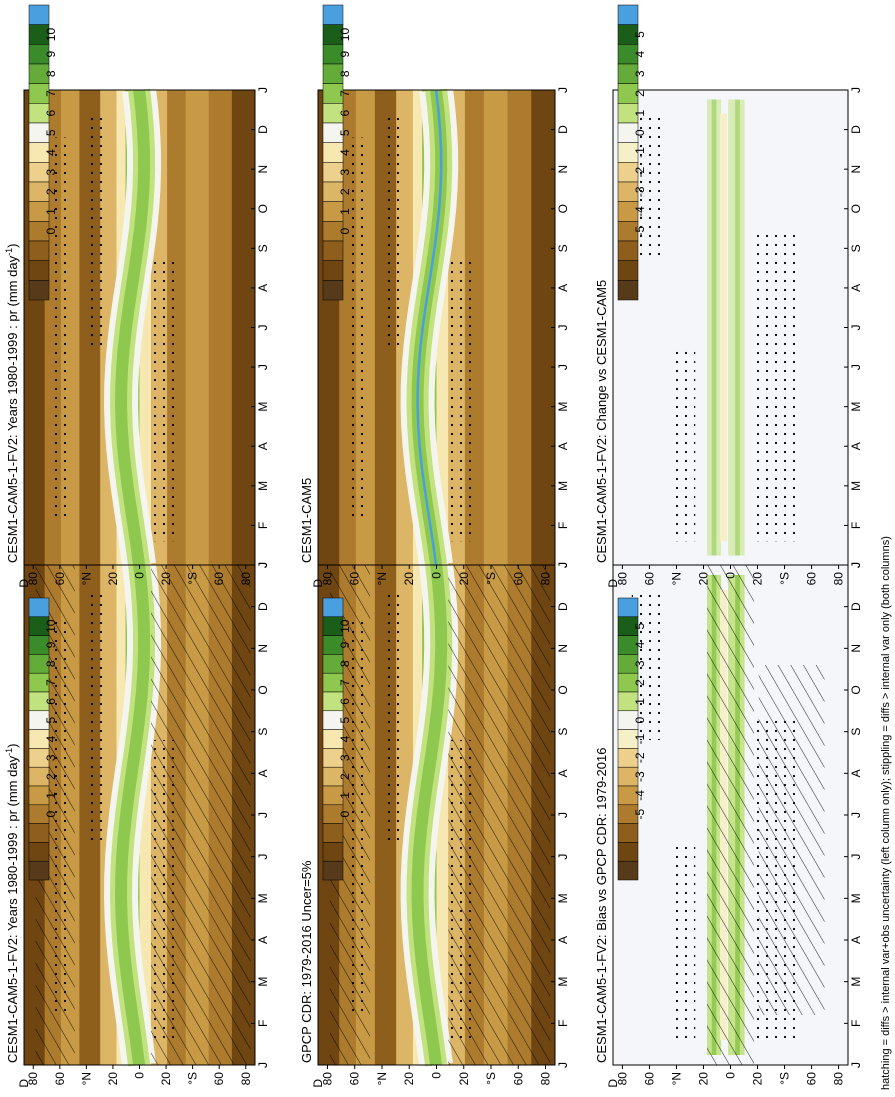 Image resolution: width=895 pixels, height=1097 pixels. I want to click on panel-title: GPCP CDR: 1979-2016 Uncer=5%, so click(306, 961).